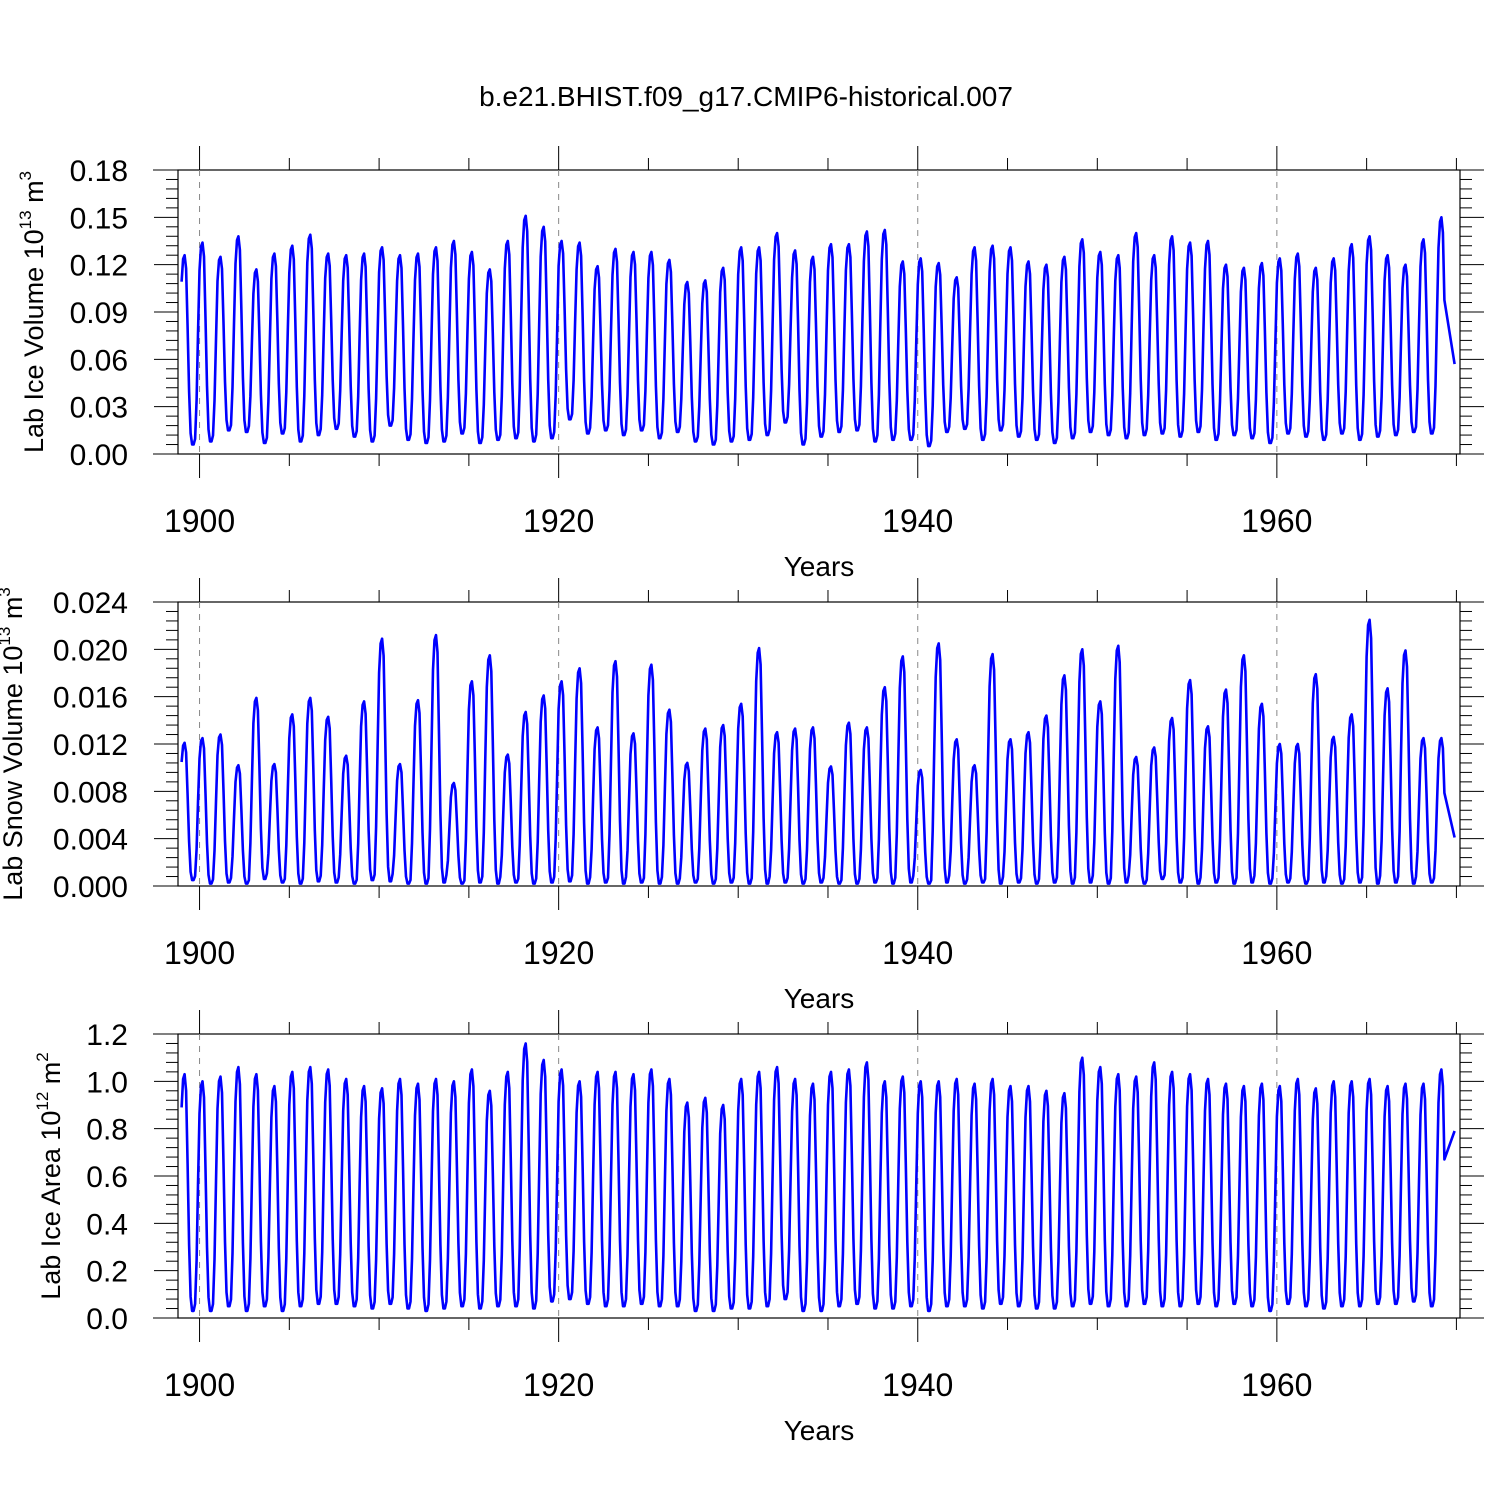 Image resolution: width=1500 pixels, height=1505 pixels. I want to click on y-tick-label: 0.8, so click(107, 1130).